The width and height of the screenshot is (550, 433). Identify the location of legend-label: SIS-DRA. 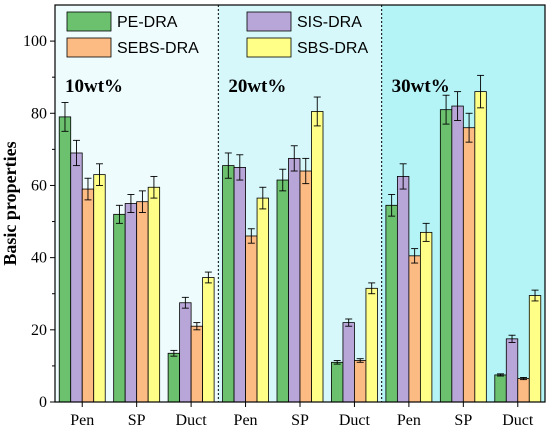
(329, 22).